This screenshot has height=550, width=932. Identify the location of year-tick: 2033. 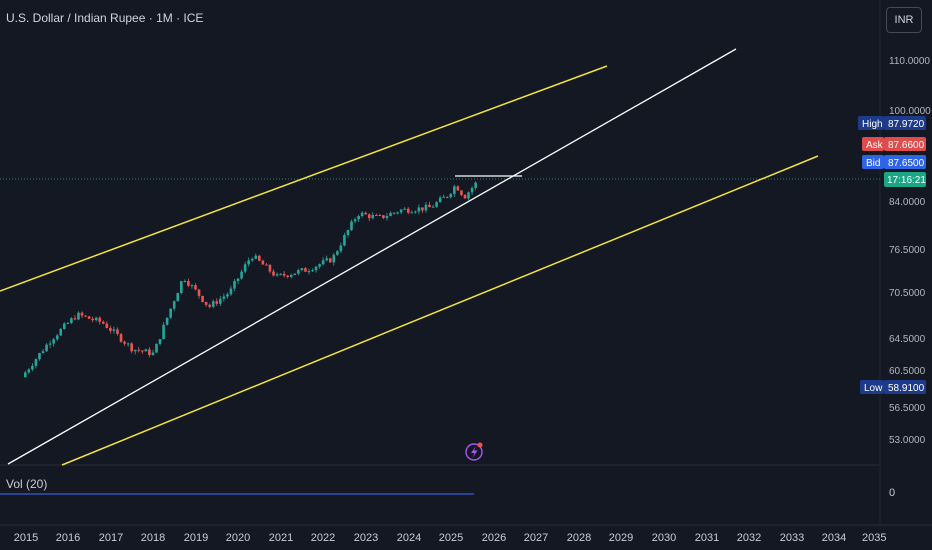
(792, 538).